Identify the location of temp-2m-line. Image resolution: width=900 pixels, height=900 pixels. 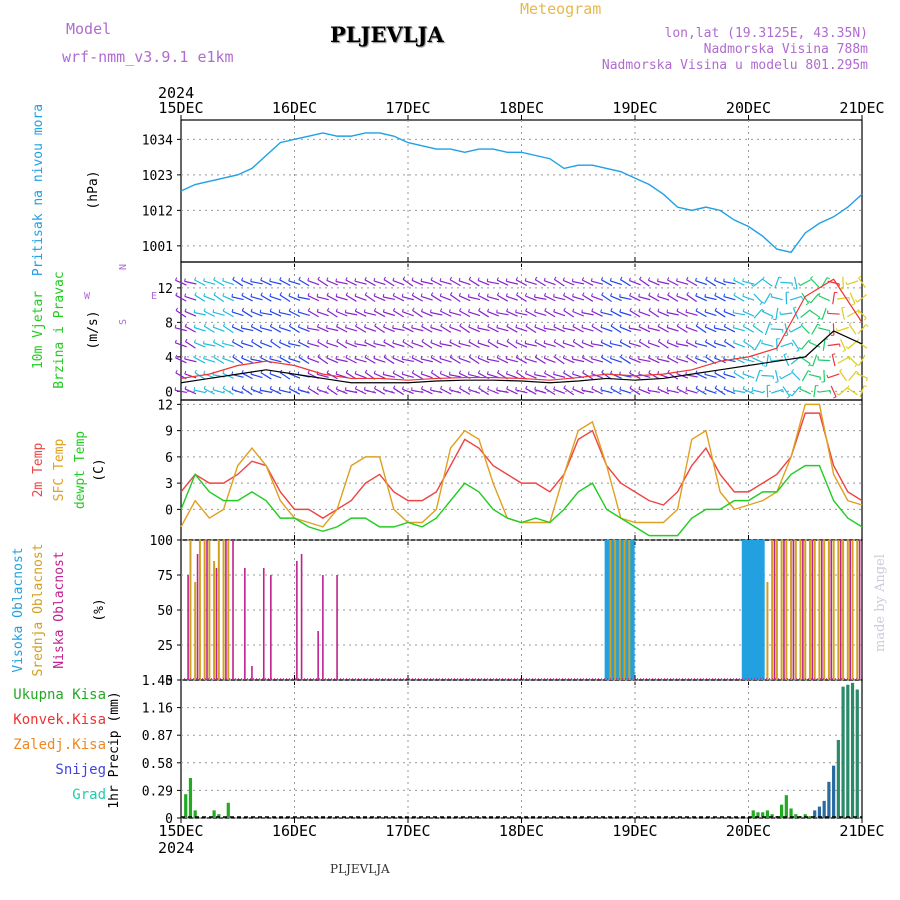
(521, 465).